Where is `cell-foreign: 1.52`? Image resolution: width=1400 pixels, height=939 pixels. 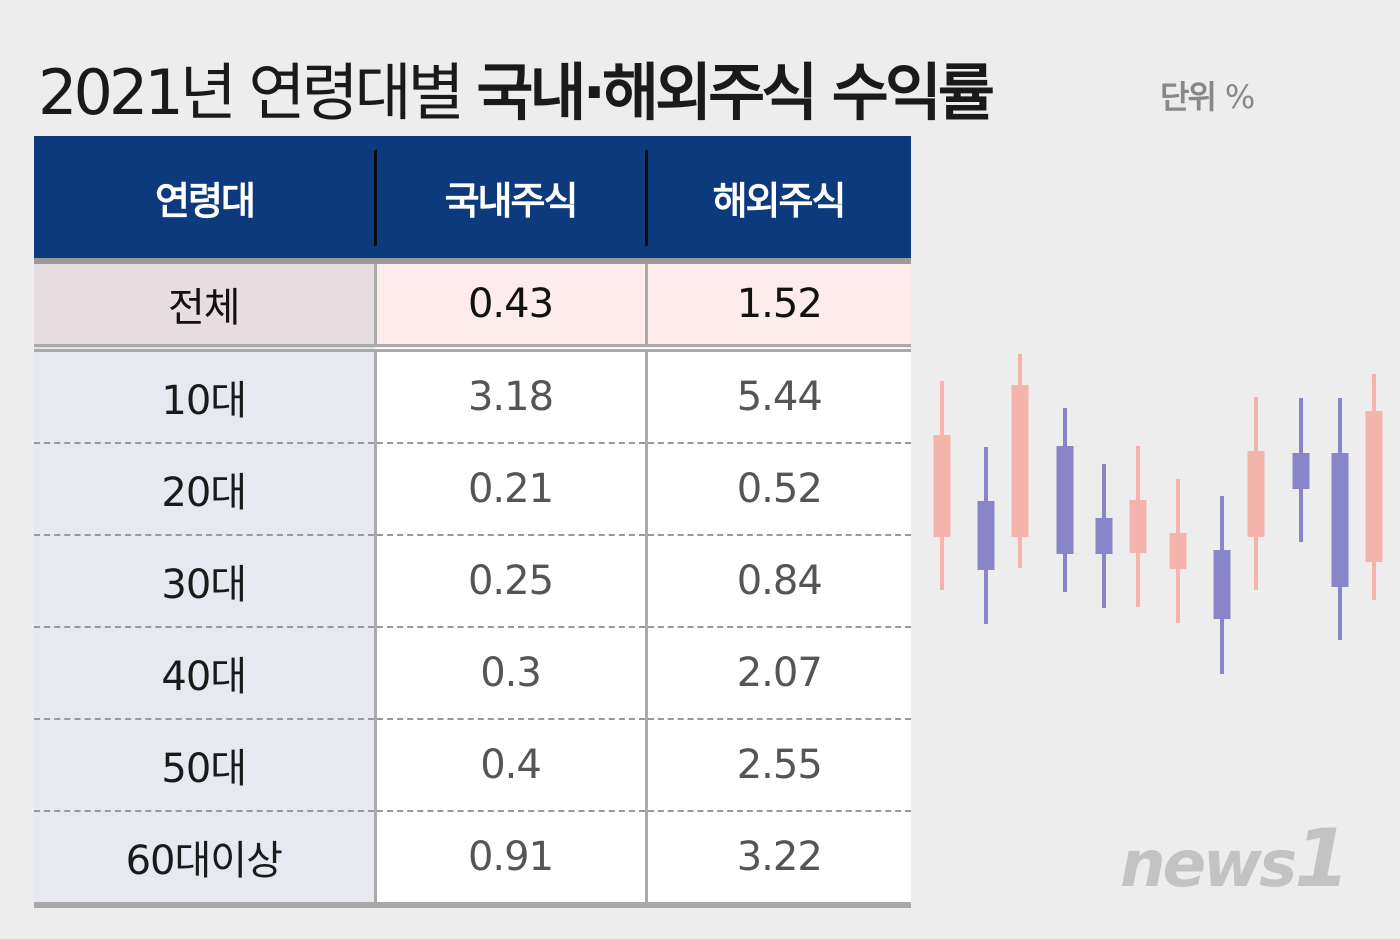
cell-foreign: 1.52 is located at coordinates (777, 306).